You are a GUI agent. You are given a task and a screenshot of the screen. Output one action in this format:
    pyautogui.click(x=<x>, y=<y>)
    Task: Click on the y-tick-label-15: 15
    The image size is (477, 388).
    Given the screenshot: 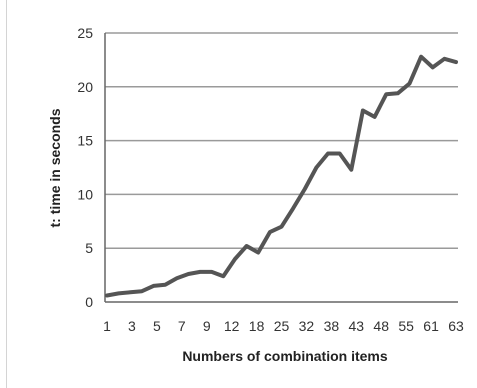 What is the action you would take?
    pyautogui.click(x=85, y=141)
    